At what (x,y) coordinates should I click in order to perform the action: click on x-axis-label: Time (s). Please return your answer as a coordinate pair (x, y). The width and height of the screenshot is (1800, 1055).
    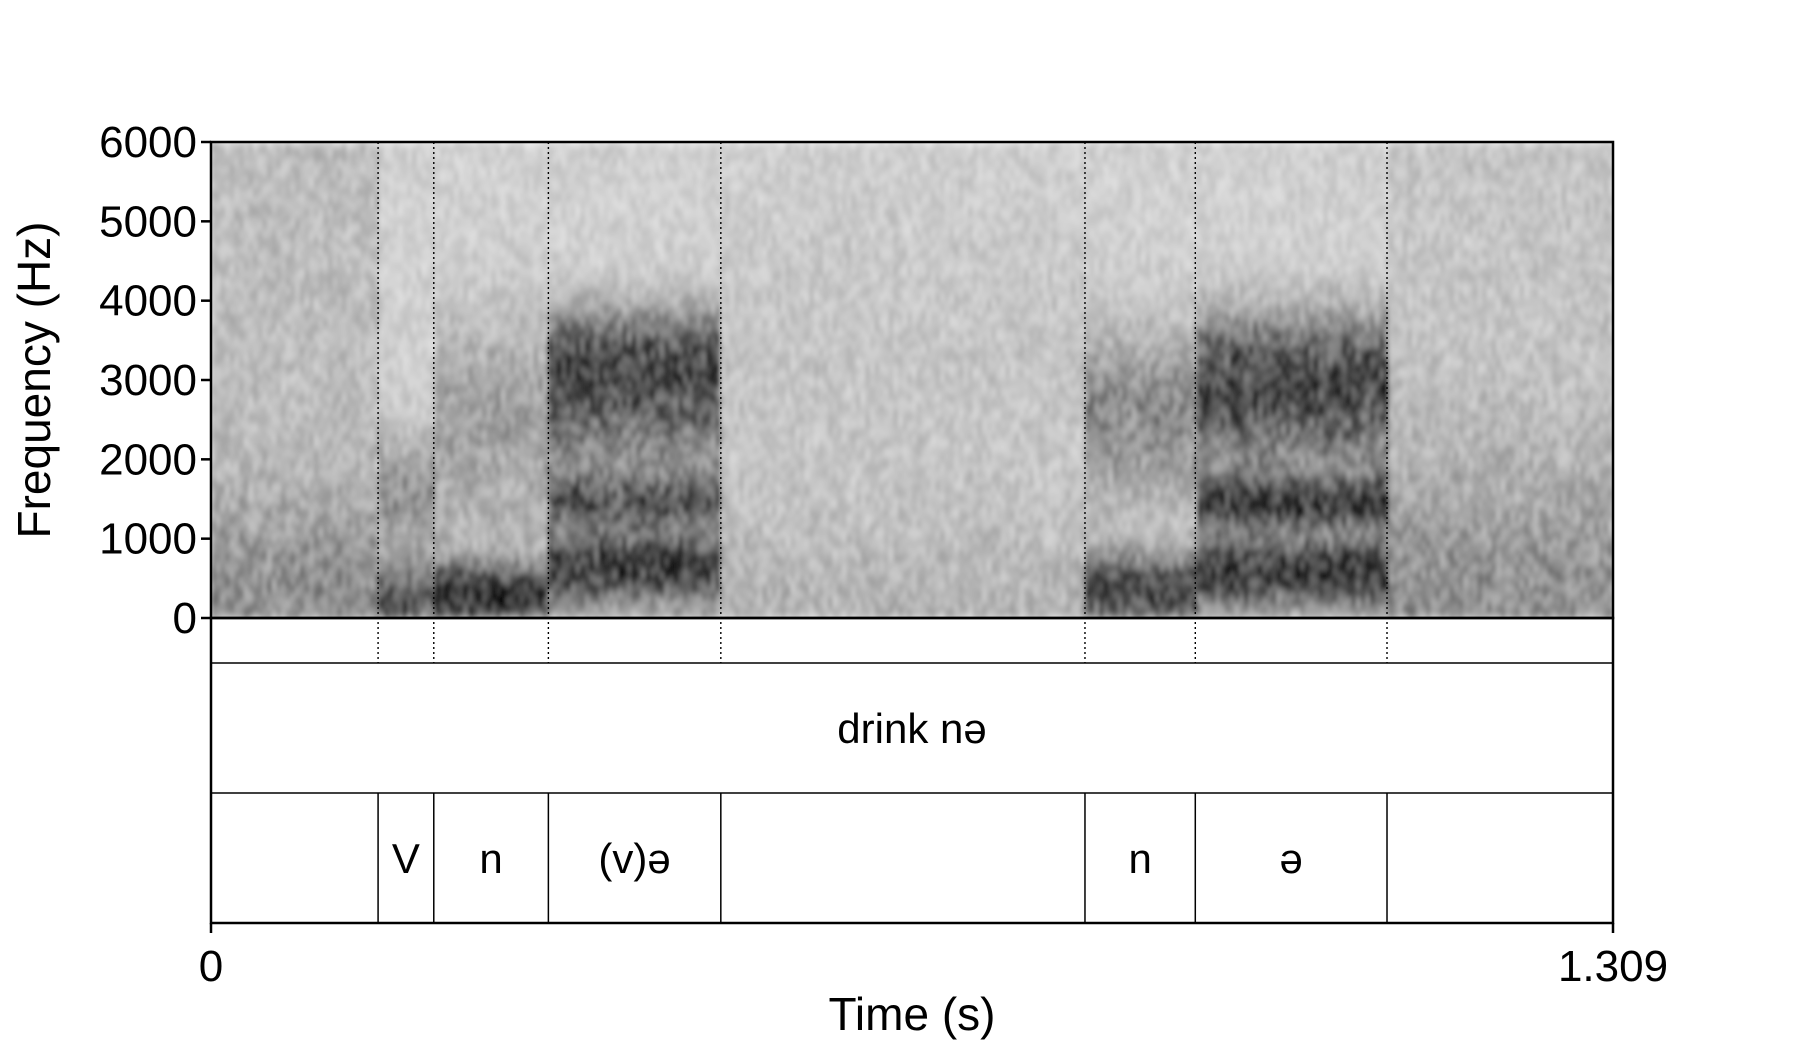
    Looking at the image, I should click on (912, 1014).